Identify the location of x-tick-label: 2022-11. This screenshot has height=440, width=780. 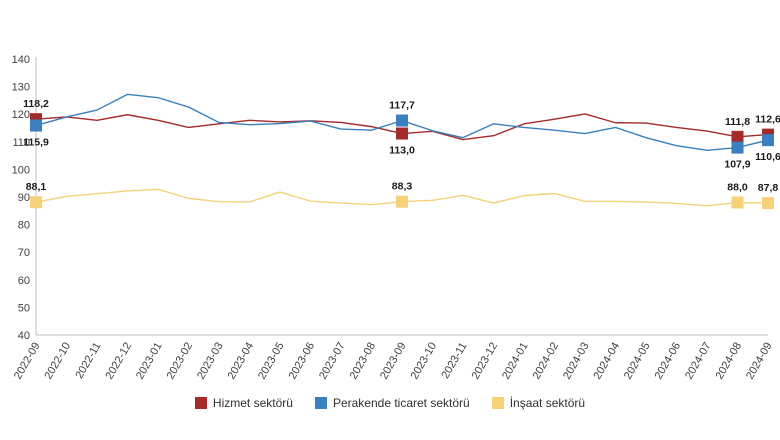
(88, 361).